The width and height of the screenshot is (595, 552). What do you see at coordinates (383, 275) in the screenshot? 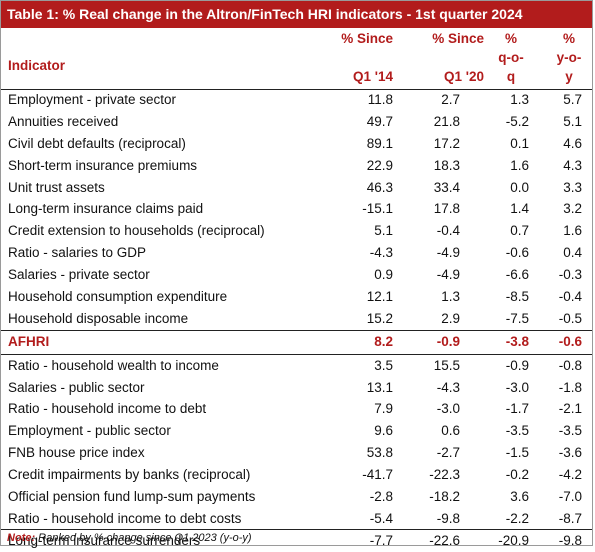
I see `since-q1-14-value: 0.9` at bounding box center [383, 275].